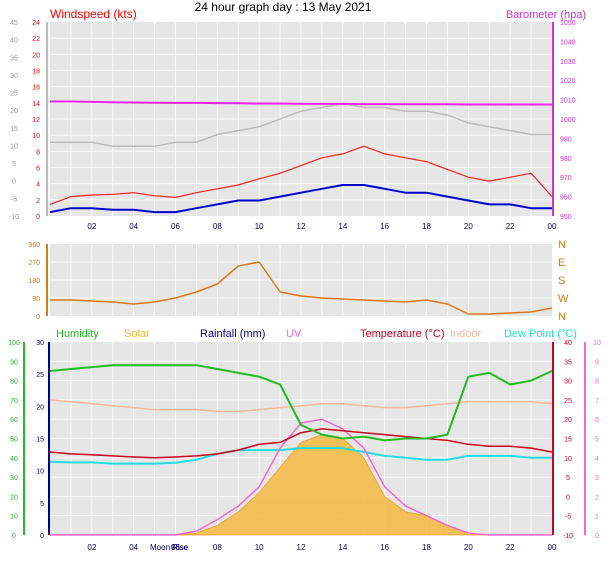 Image resolution: width=608 pixels, height=566 pixels. Describe the element at coordinates (14, 217) in the screenshot. I see `wind-outer-tick: -10` at that location.